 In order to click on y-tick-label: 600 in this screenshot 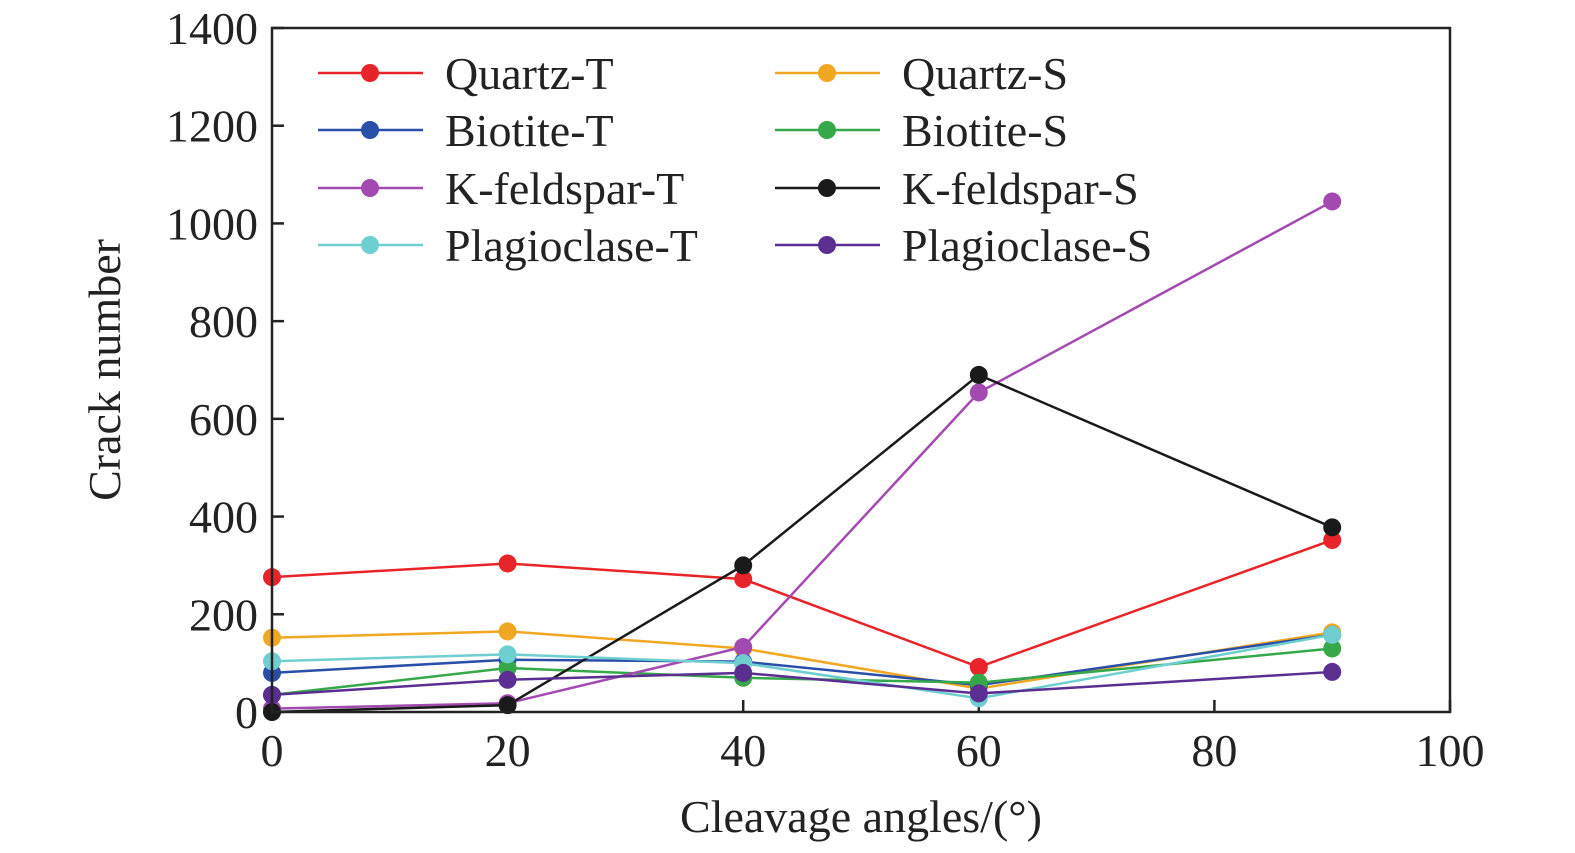, I will do `click(223, 419)`.